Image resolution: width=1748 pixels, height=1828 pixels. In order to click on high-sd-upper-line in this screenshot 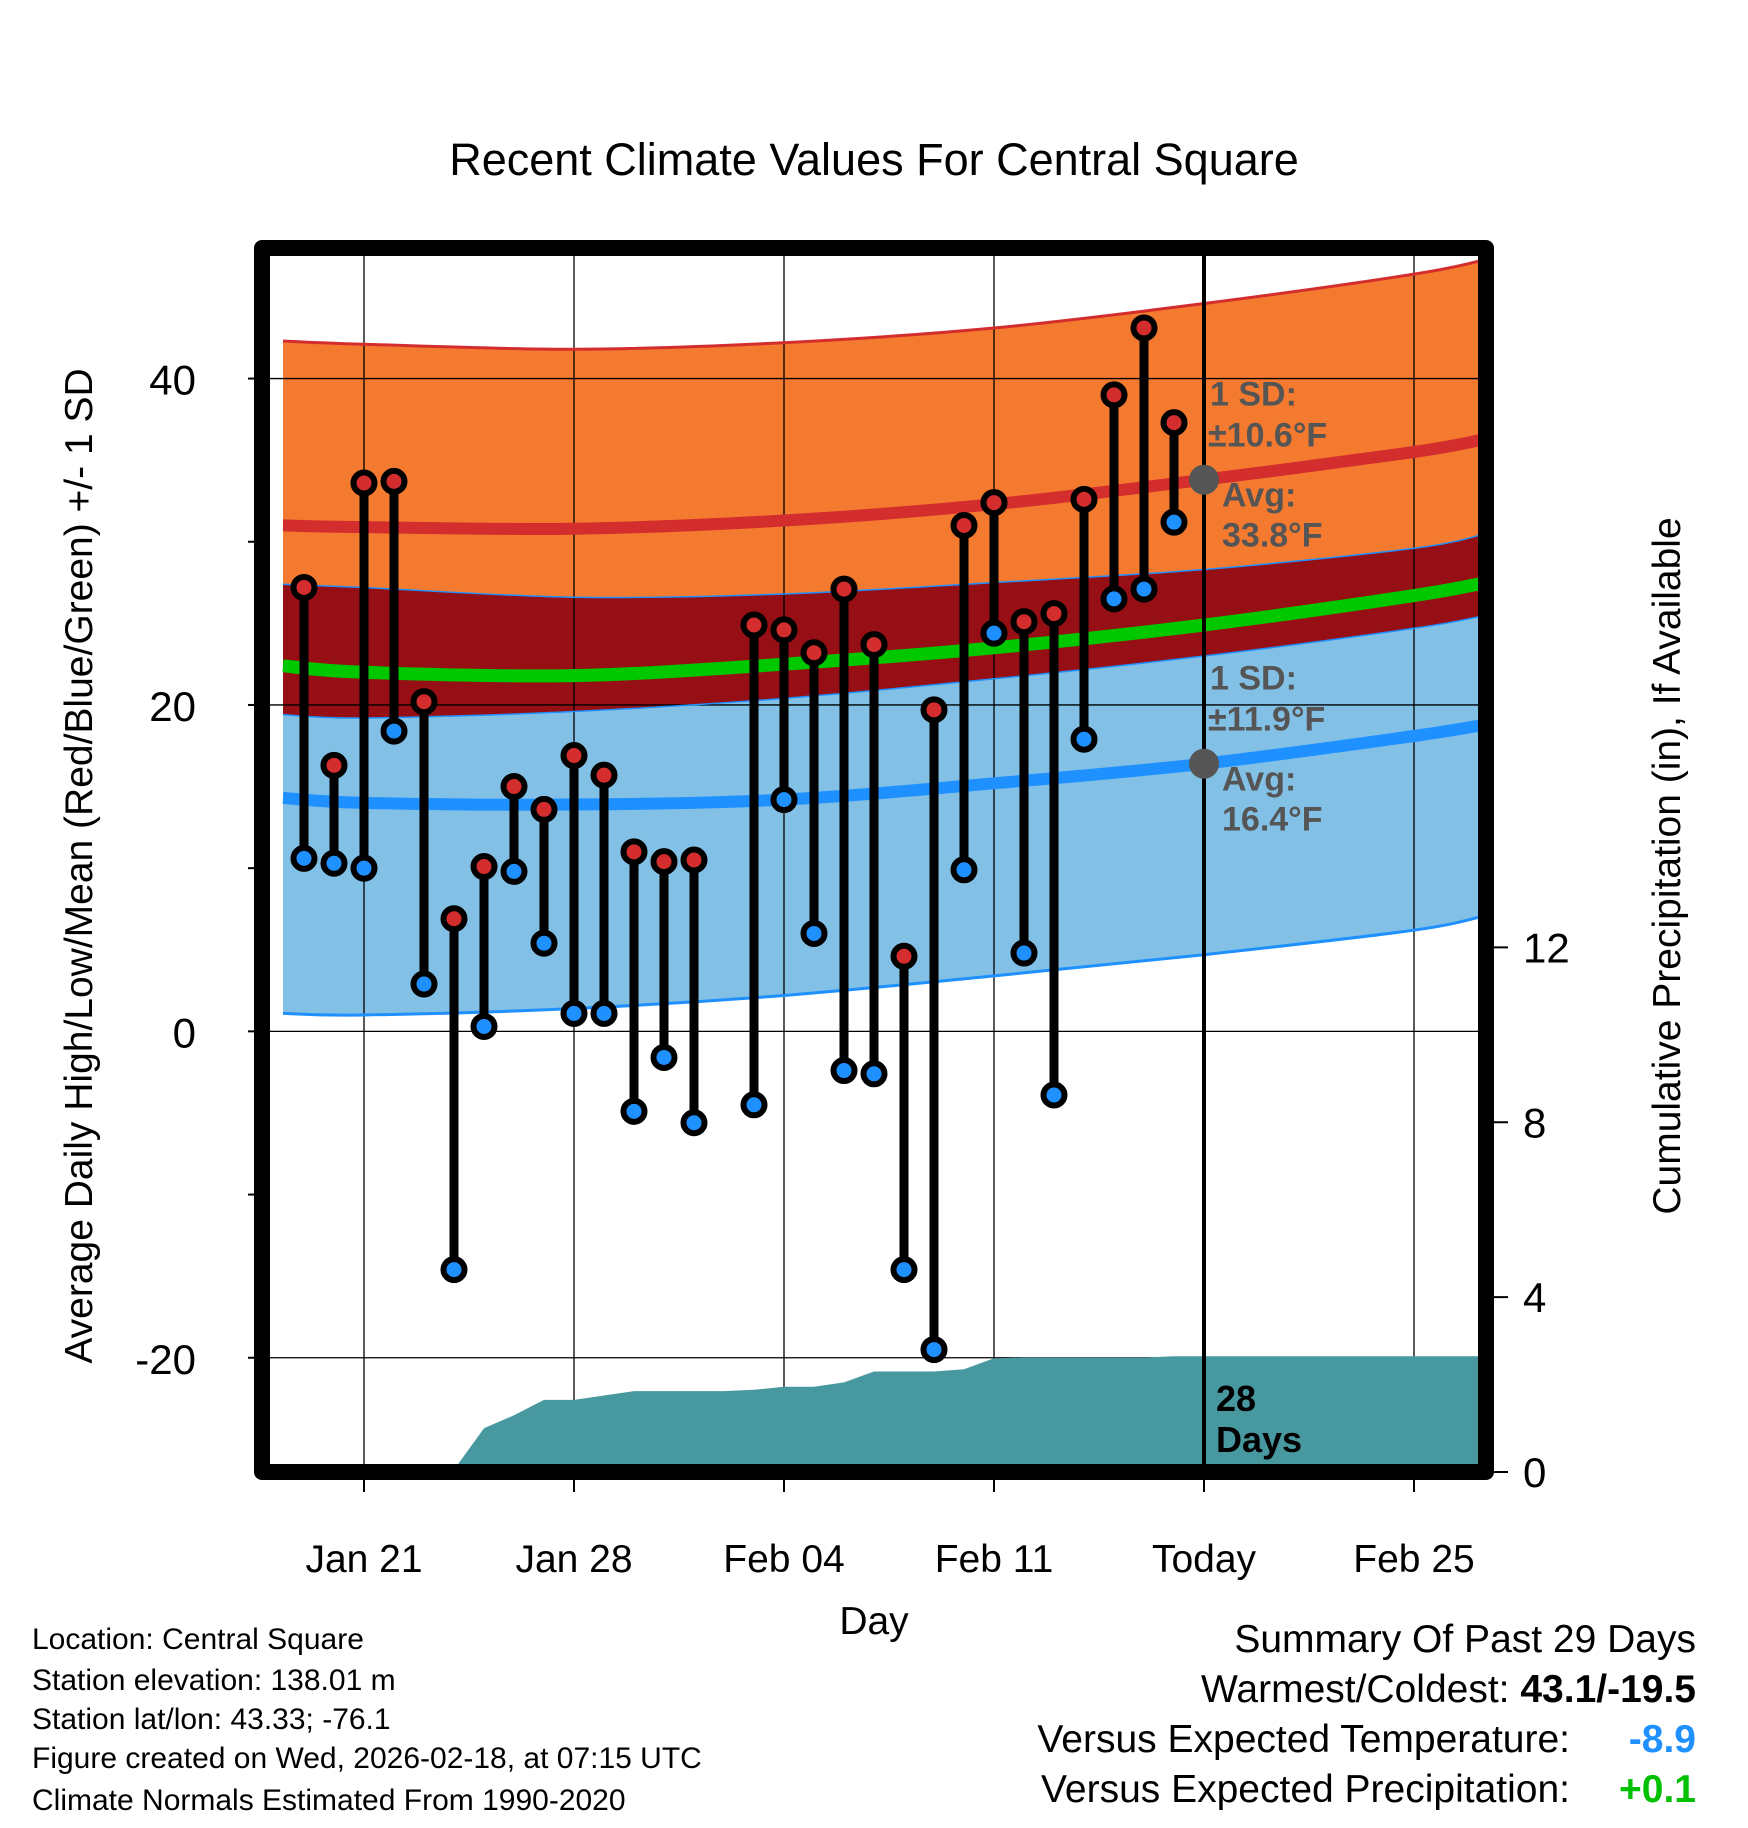, I will do `click(884, 304)`.